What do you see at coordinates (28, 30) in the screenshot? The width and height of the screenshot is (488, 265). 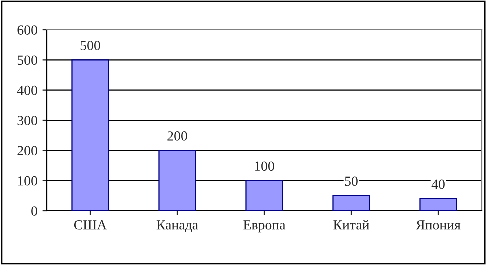 I see `y-tick-label: 600` at bounding box center [28, 30].